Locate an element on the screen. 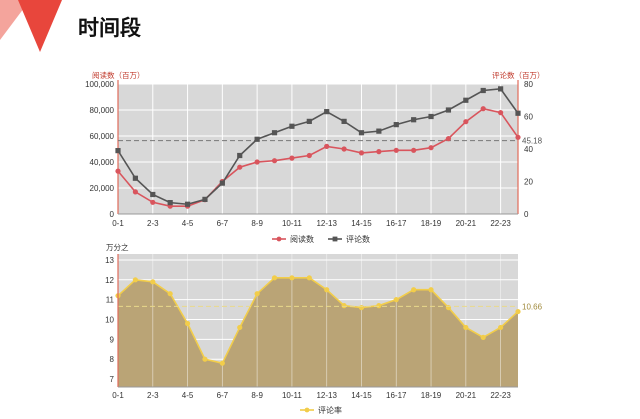 The image size is (640, 419). legend-label: 评论率 is located at coordinates (330, 410).